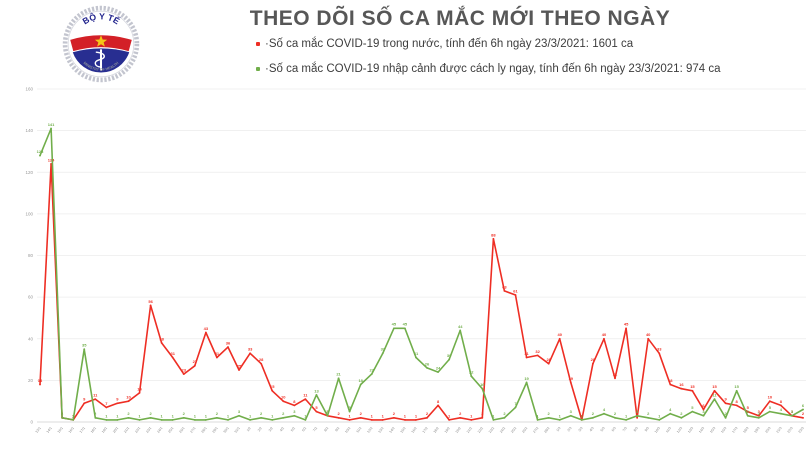 Image resolution: width=810 pixels, height=466 pixels. What do you see at coordinates (258, 44) in the screenshot?
I see `legend-marker` at bounding box center [258, 44].